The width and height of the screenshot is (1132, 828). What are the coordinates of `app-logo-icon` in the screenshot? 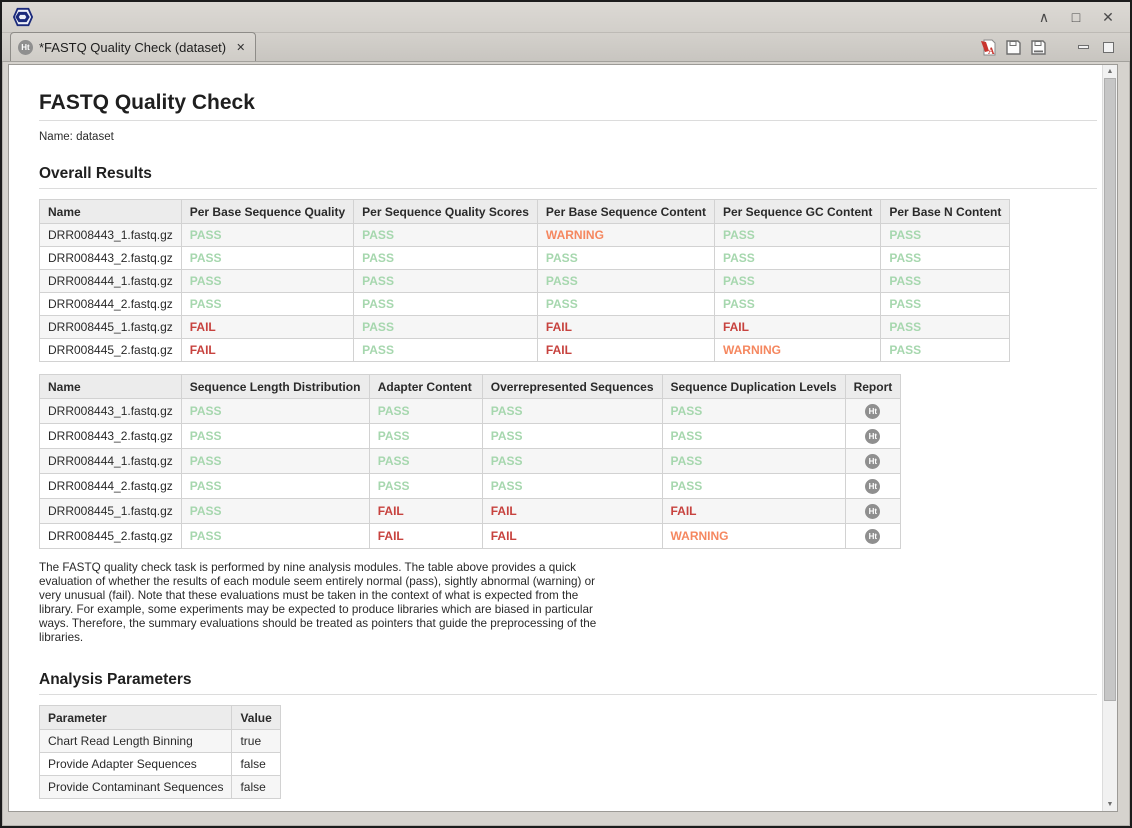 It's located at (23, 17).